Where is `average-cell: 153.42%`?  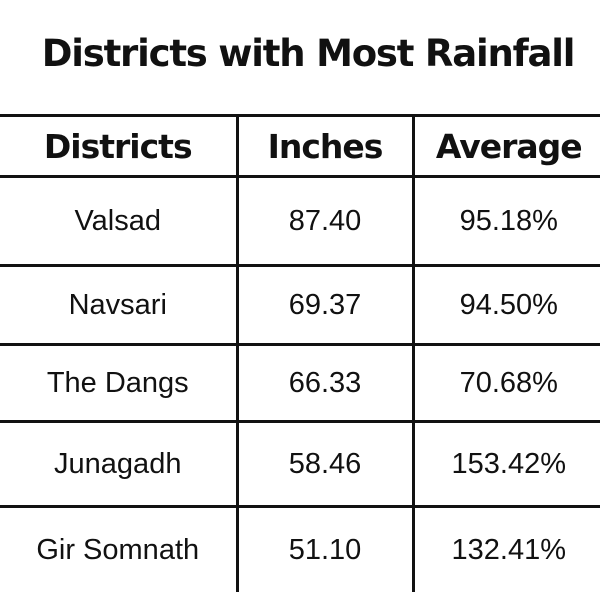
average-cell: 153.42% is located at coordinates (505, 464).